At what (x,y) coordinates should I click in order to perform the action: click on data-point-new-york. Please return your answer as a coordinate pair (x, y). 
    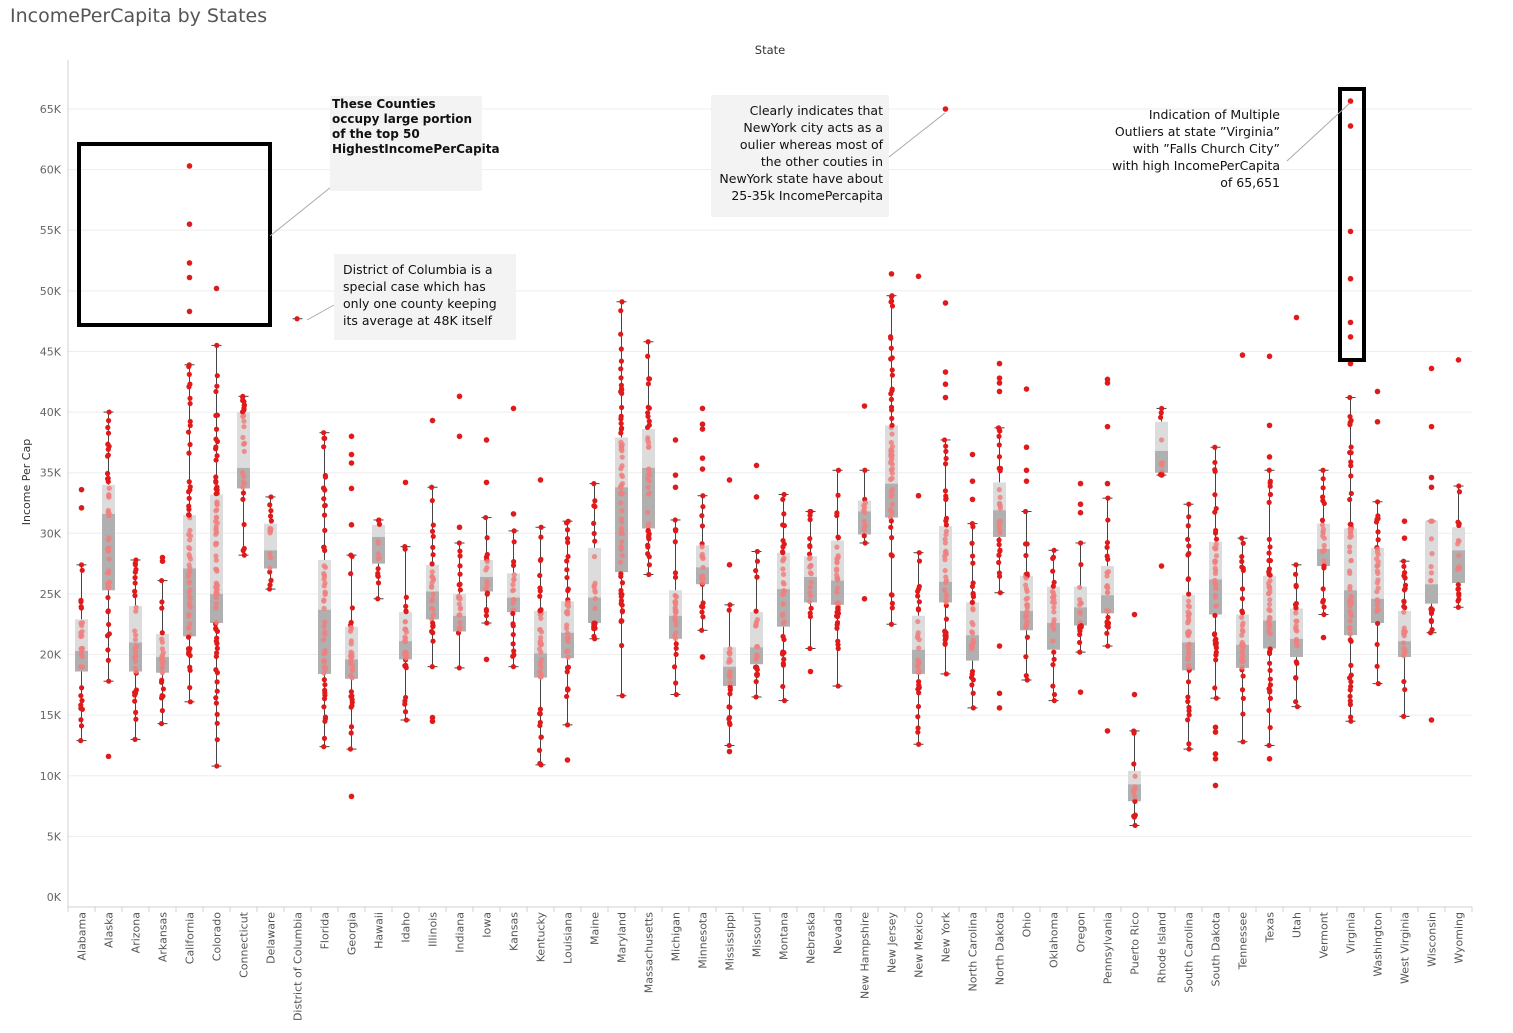
    Looking at the image, I should click on (945, 543).